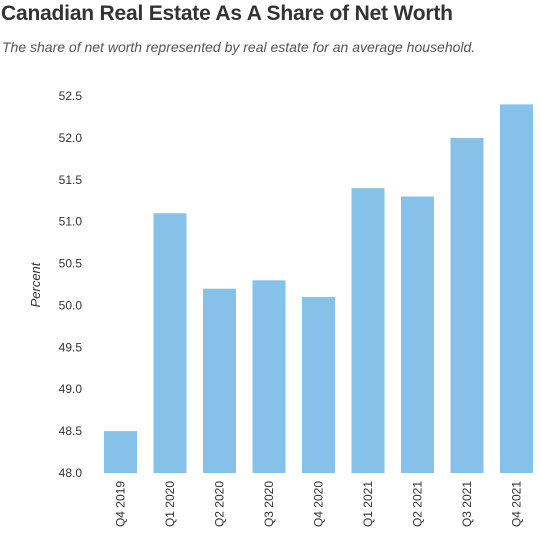  I want to click on x-tick-label: Q4 2020, so click(319, 504).